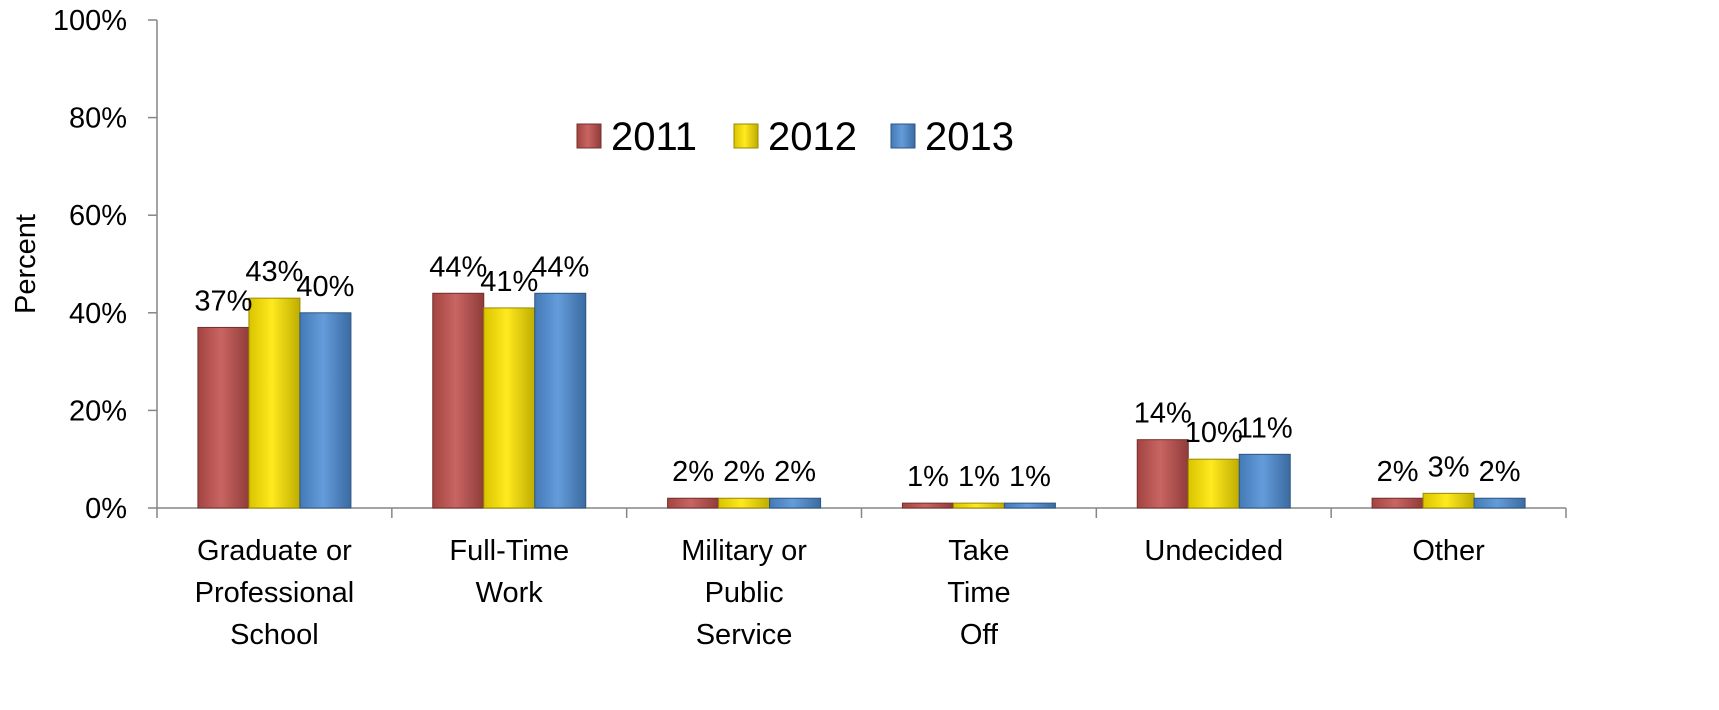  I want to click on legend-label-2011: 2011, so click(654, 137).